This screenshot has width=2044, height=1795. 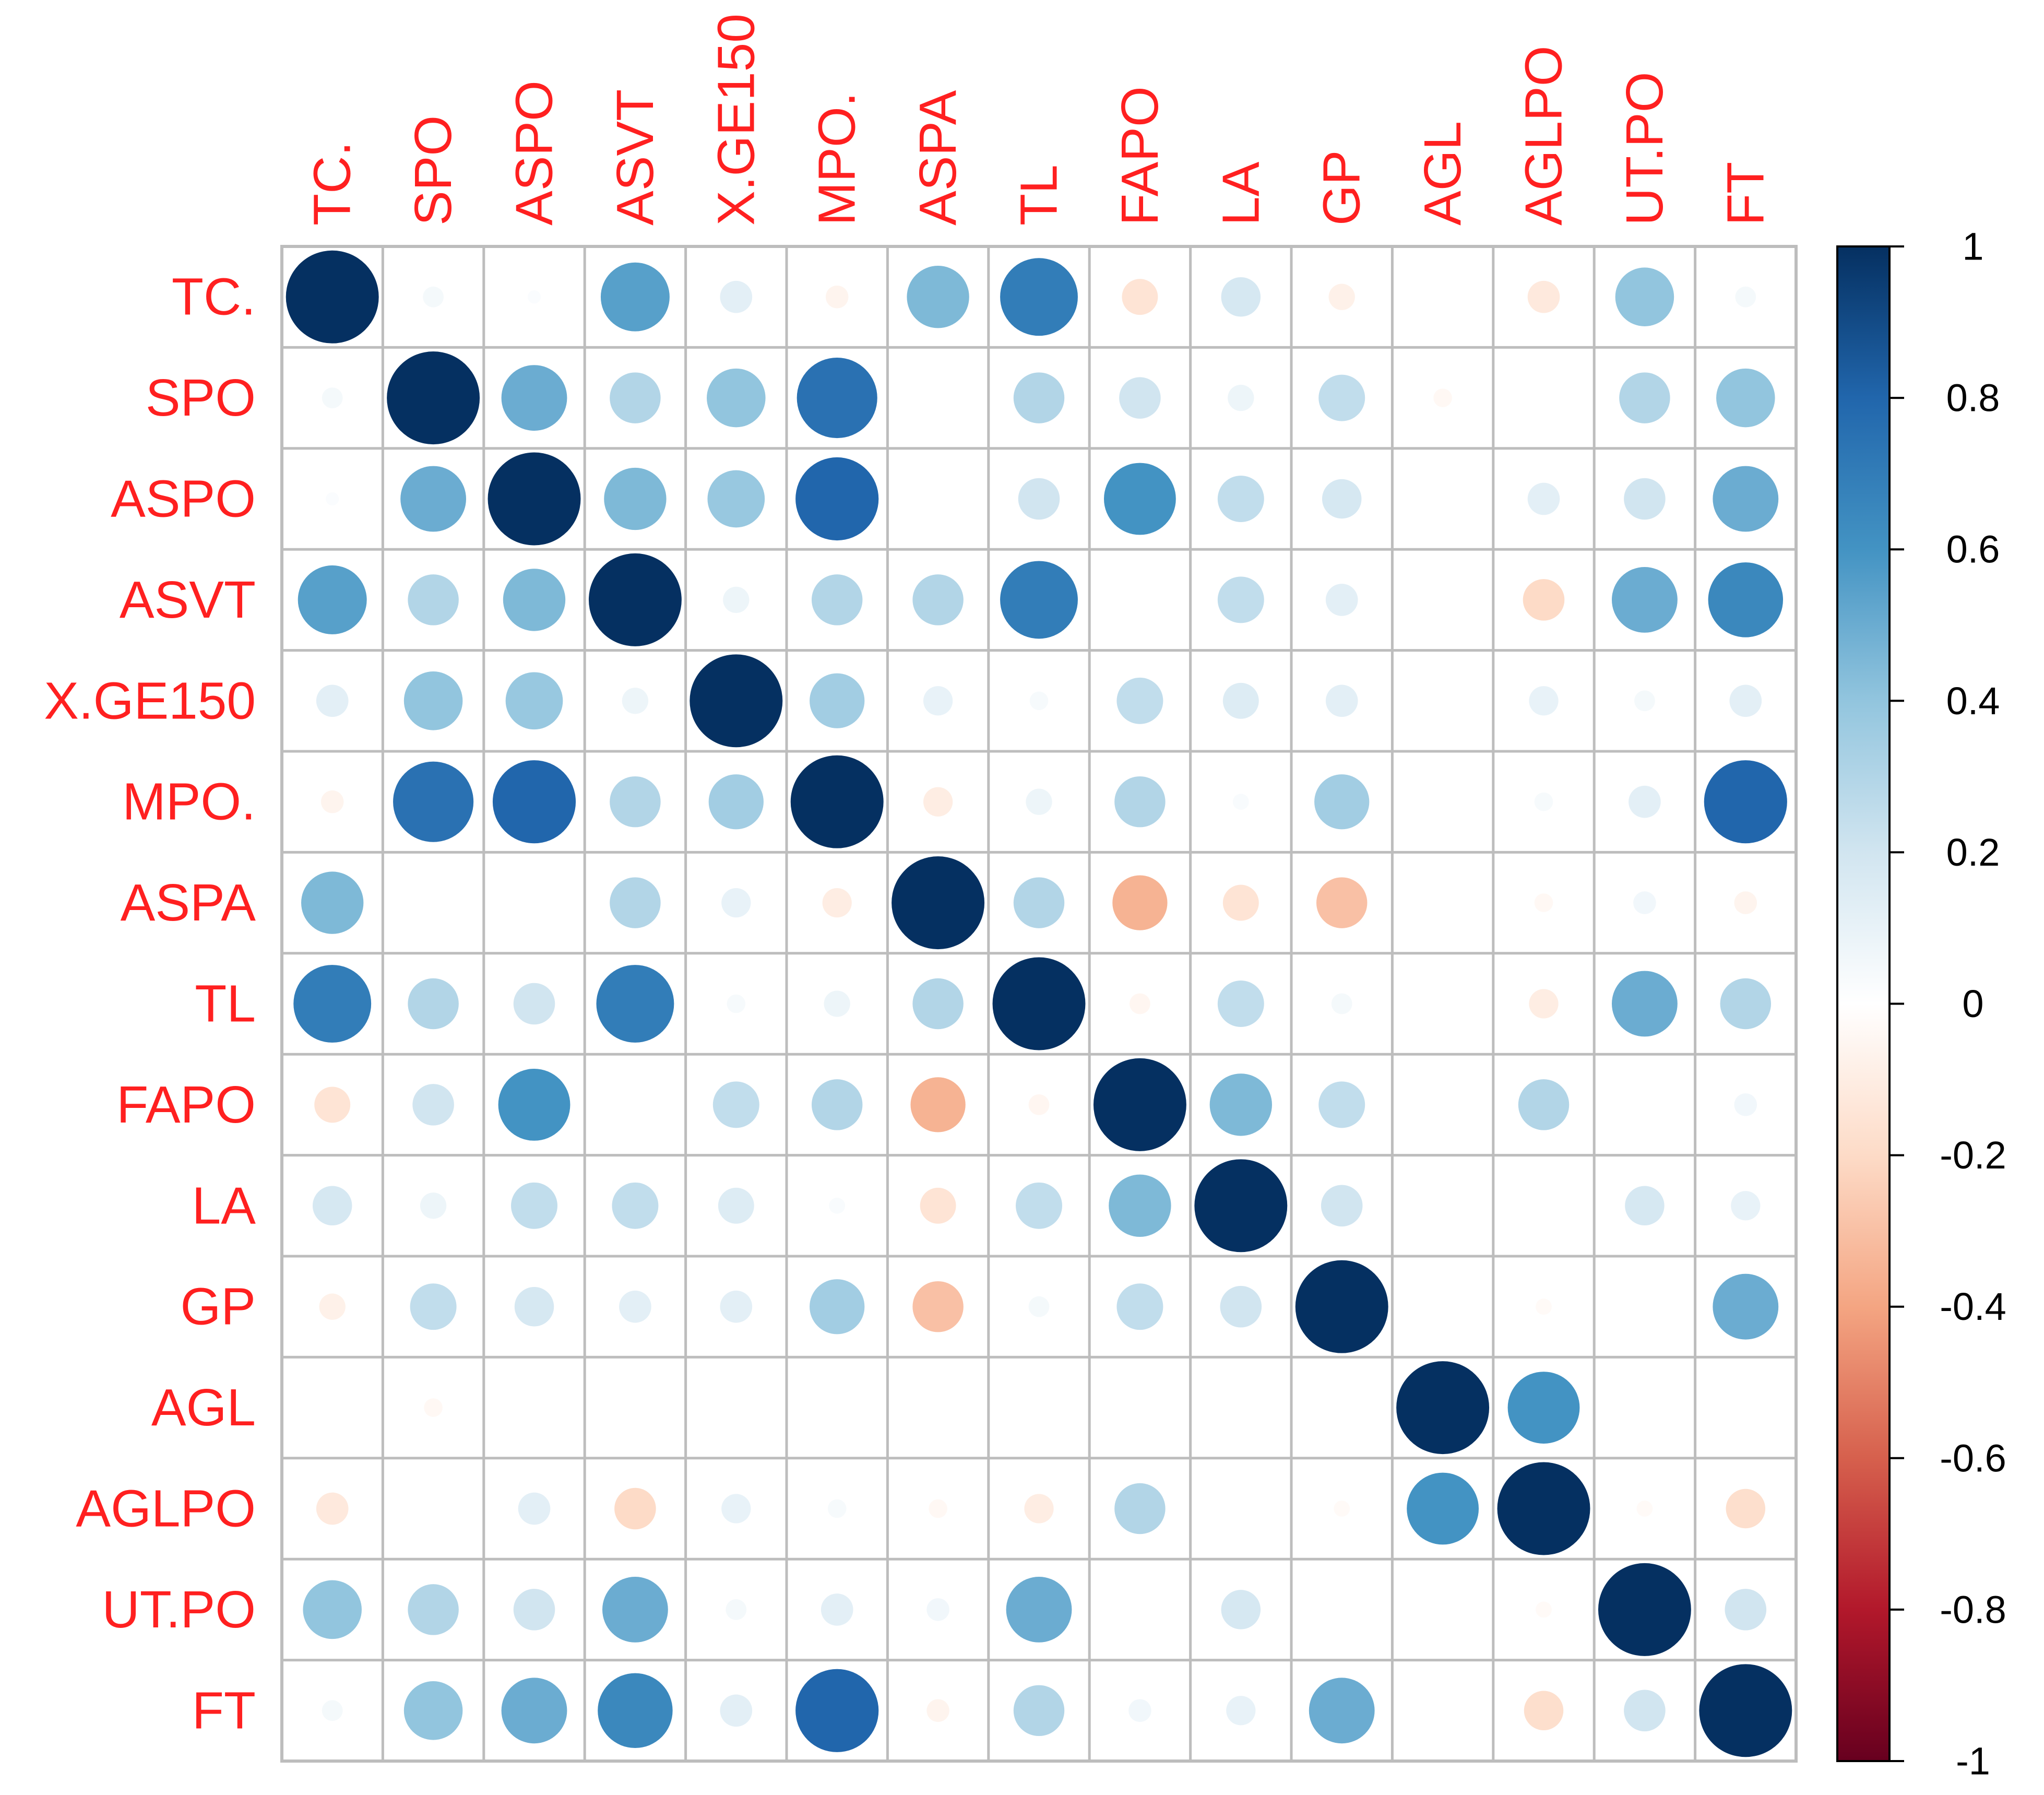 What do you see at coordinates (635, 1711) in the screenshot?
I see `corr-circle-FT-ASVT` at bounding box center [635, 1711].